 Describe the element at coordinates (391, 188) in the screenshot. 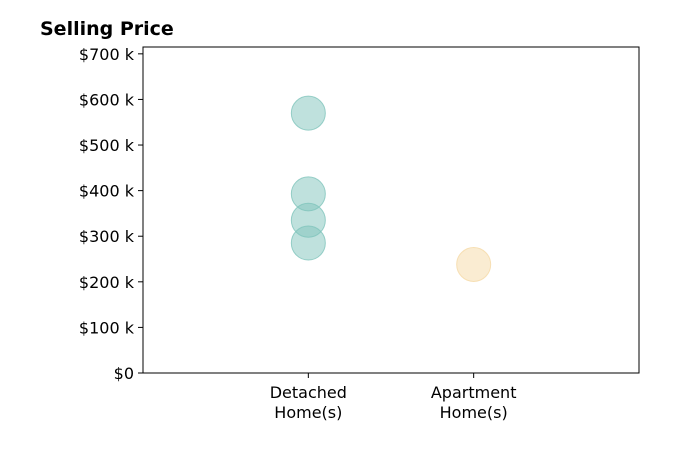

I see `data-points` at that location.